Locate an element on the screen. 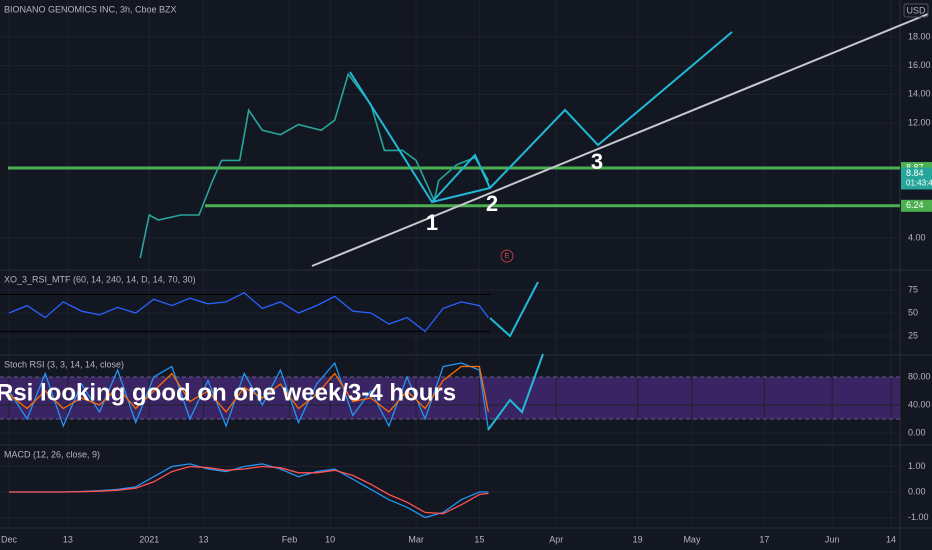 This screenshot has width=932, height=550. x-tick-label: 2021 is located at coordinates (149, 539).